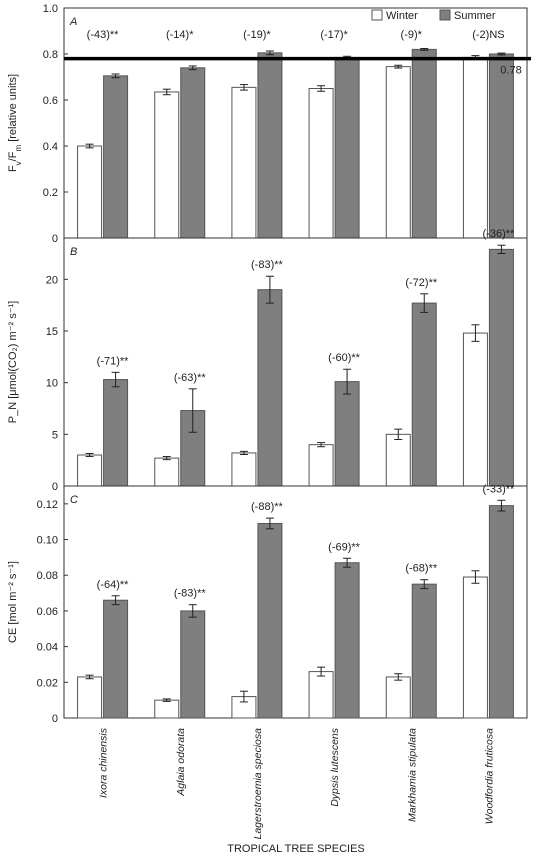 This screenshot has width=542, height=858. What do you see at coordinates (50, 101) in the screenshot?
I see `y-tick-label: 0.6` at bounding box center [50, 101].